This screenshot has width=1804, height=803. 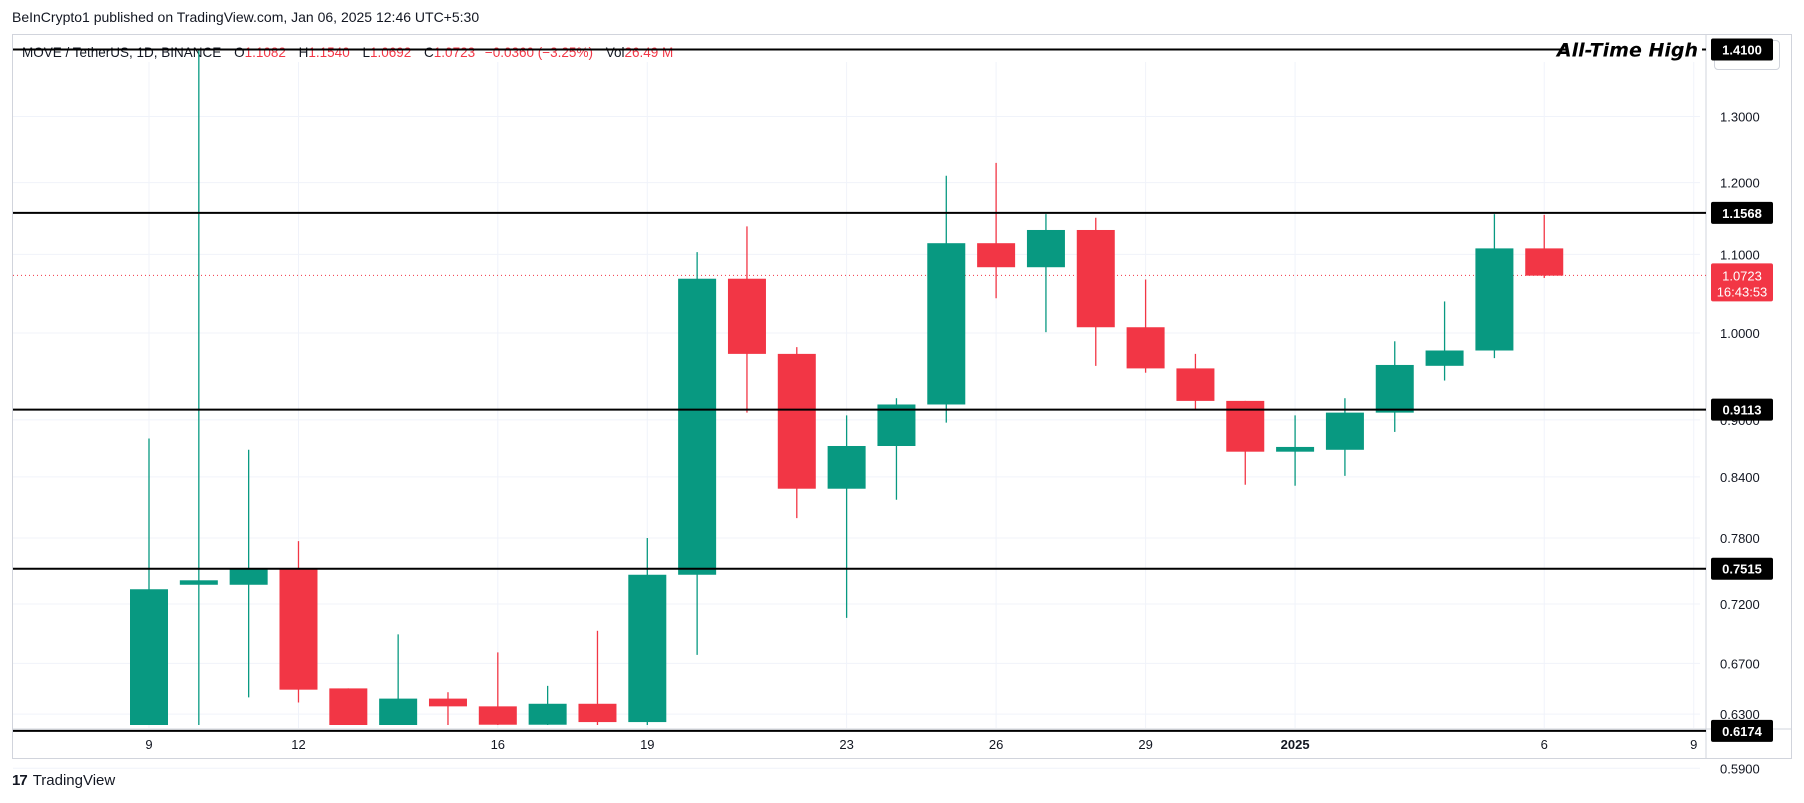 I want to click on x-tick-label: 16, so click(x=498, y=744).